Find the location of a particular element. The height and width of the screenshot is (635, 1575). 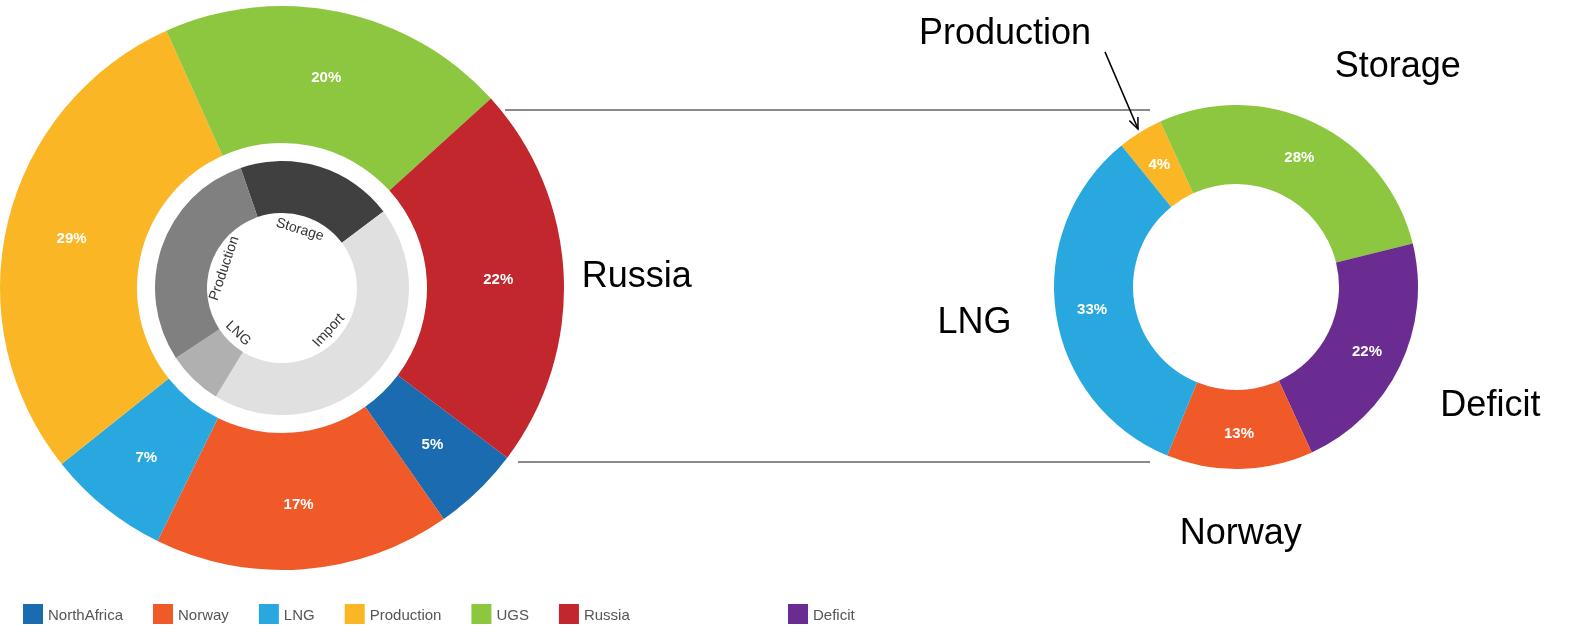

slice-label: Norway is located at coordinates (1240, 532).